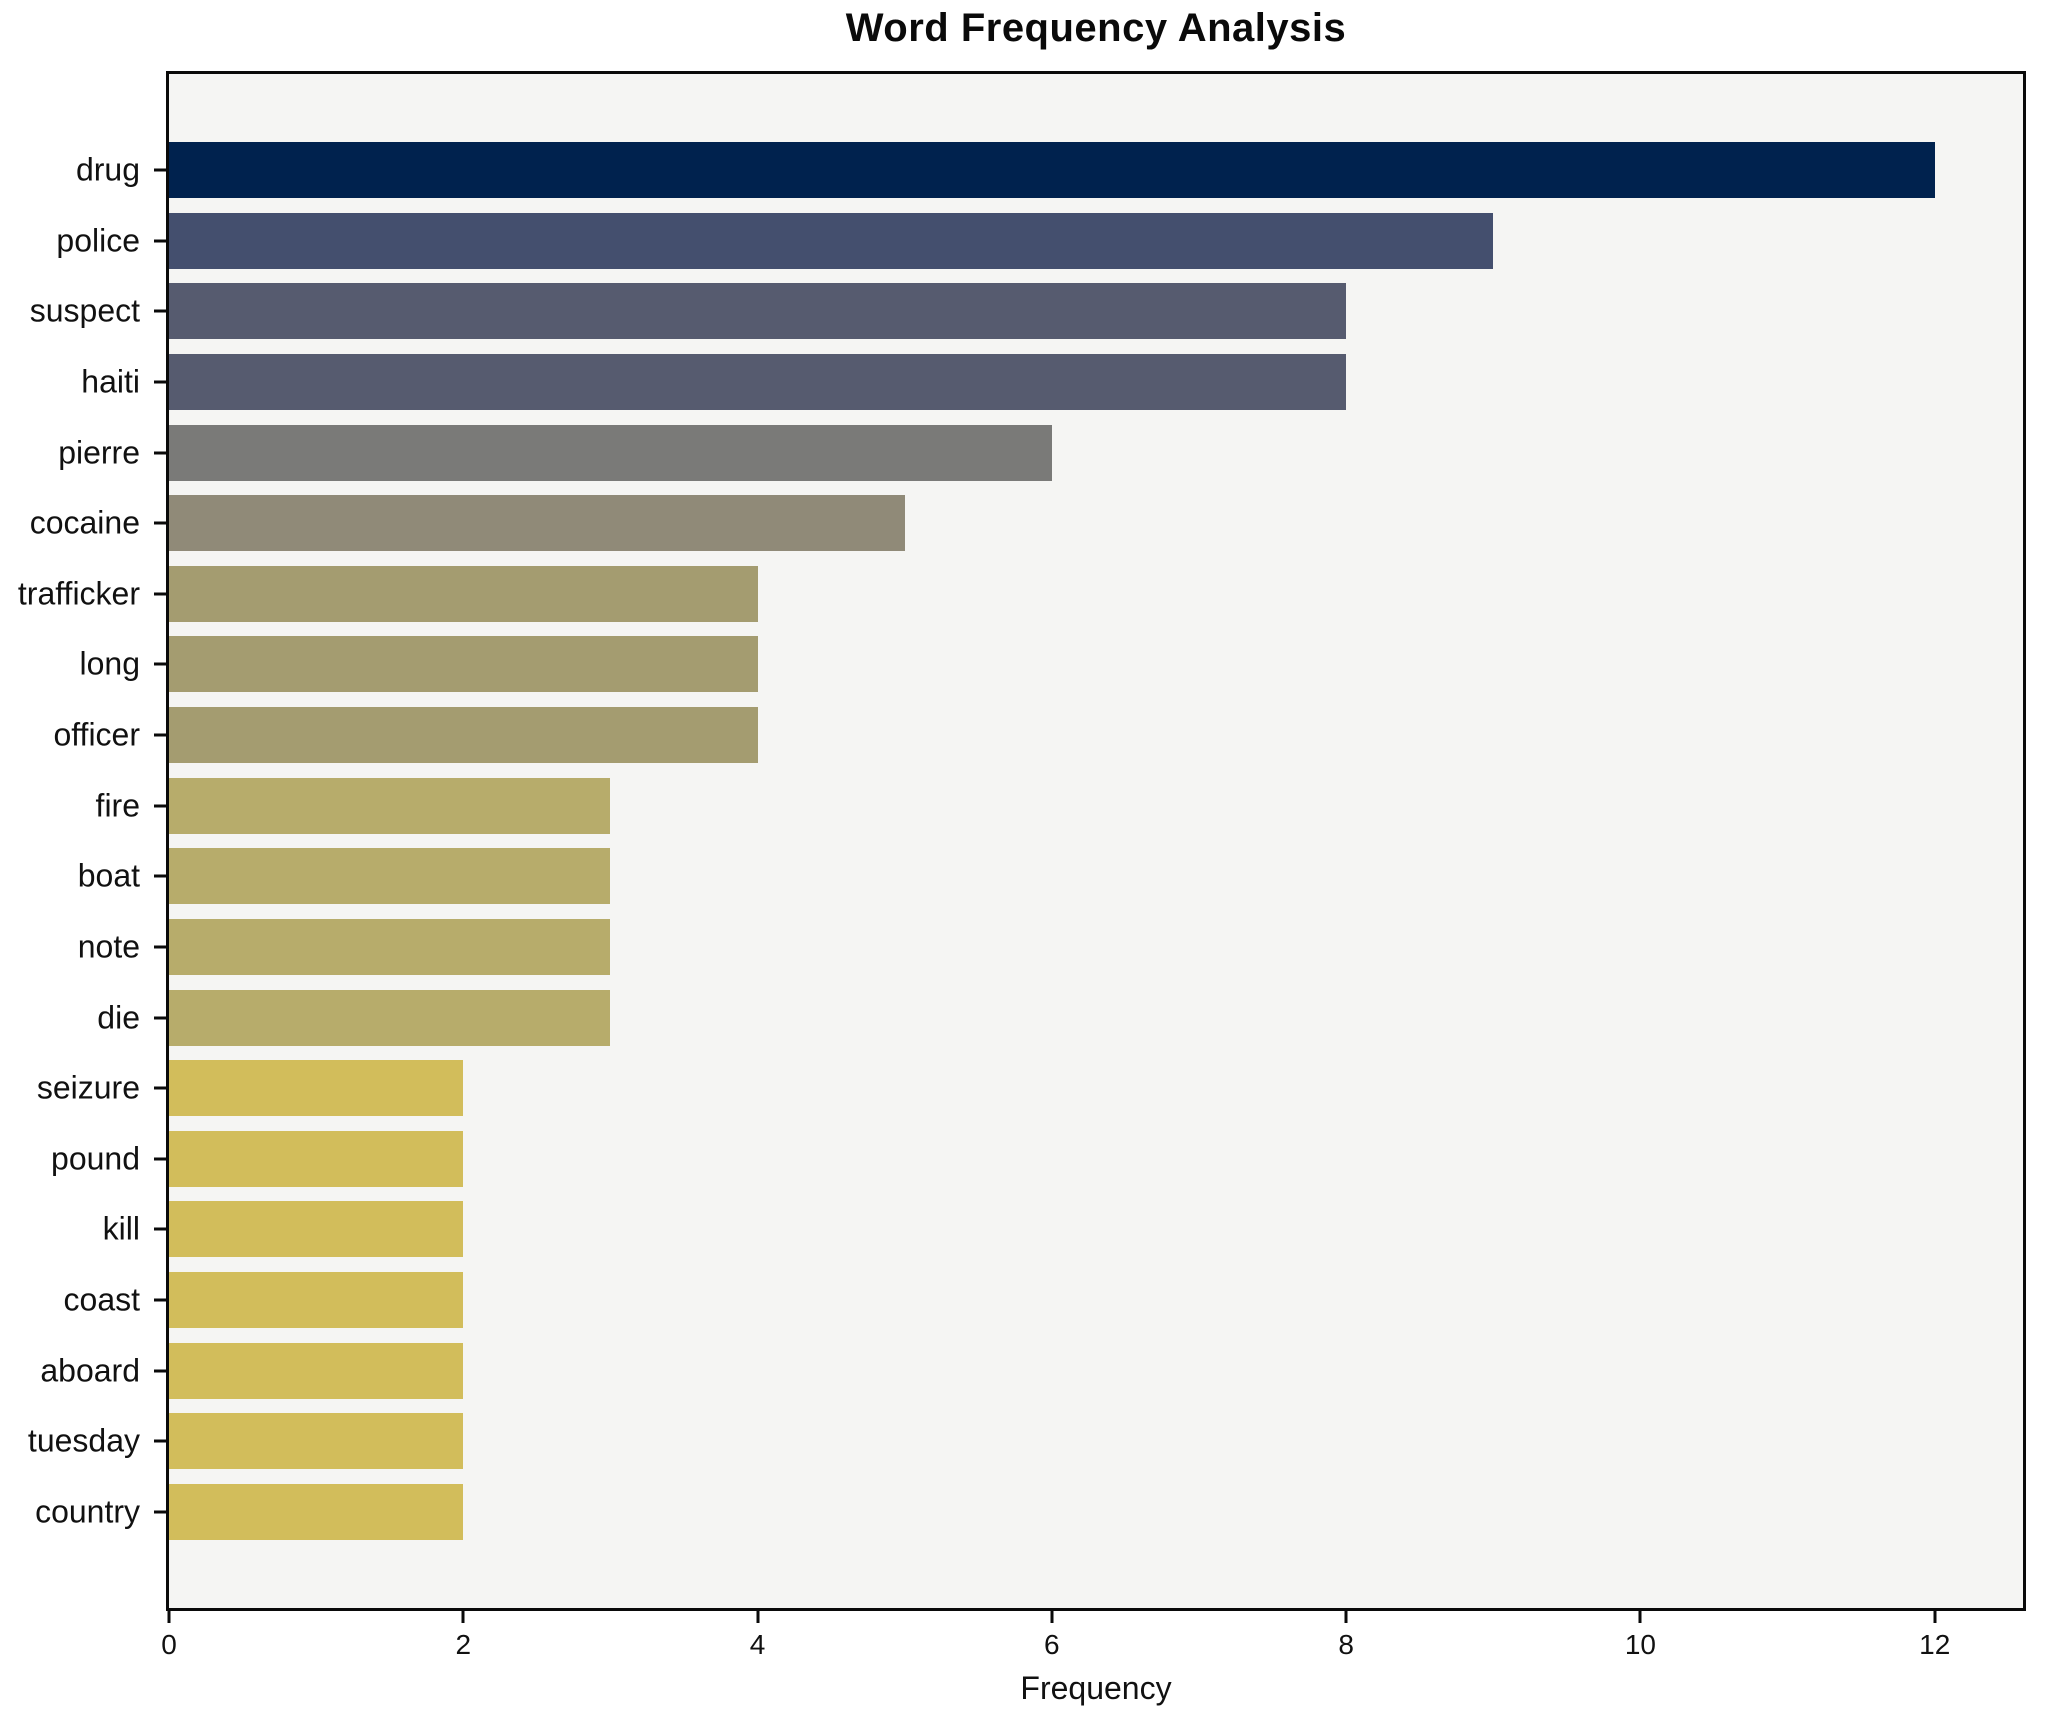  I want to click on y-tick-label-coast: coast, so click(101, 1299).